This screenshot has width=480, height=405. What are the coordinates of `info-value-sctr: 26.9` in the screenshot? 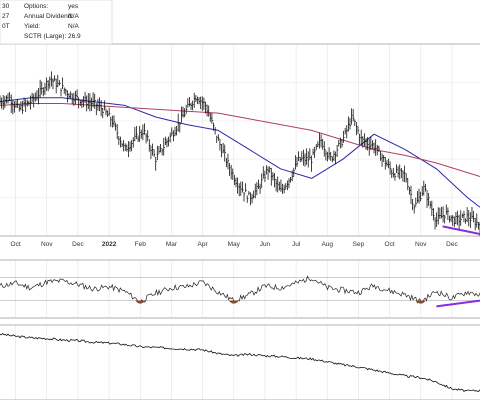 It's located at (74, 36).